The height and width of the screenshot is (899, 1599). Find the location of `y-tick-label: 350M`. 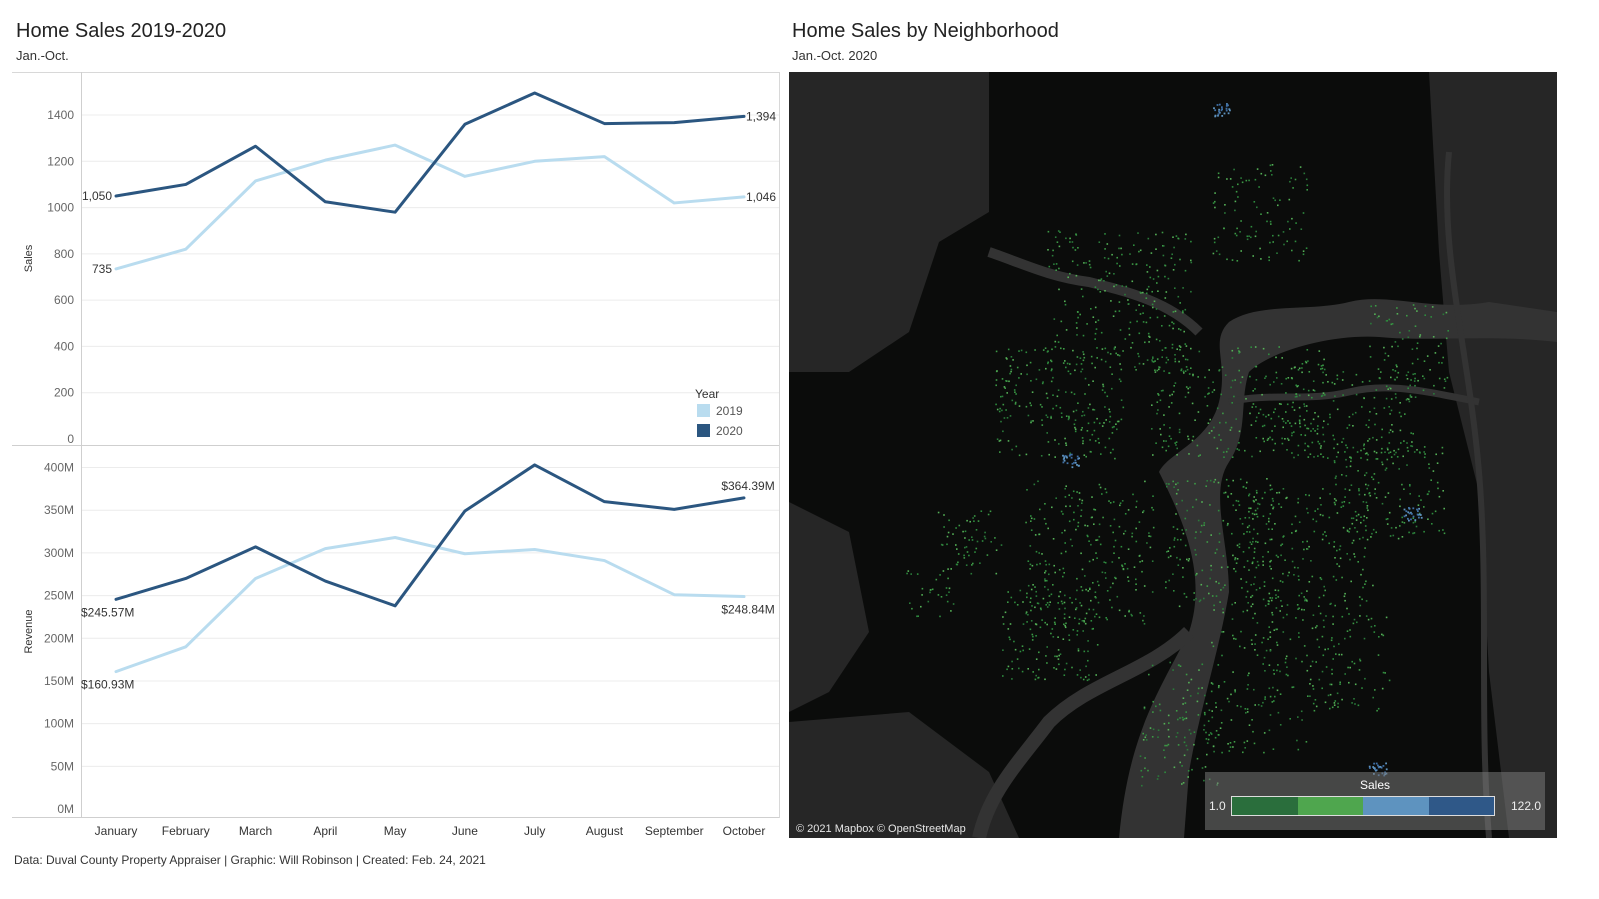

y-tick-label: 350M is located at coordinates (59, 510).